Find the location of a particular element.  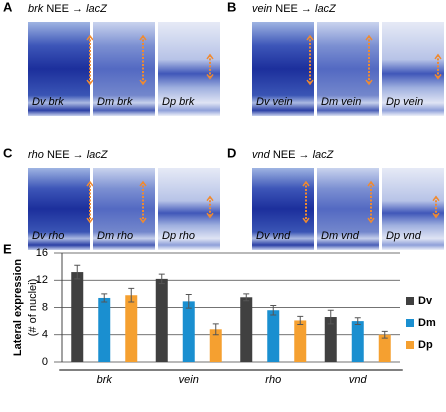

image-label: Dp vein is located at coordinates (404, 102).